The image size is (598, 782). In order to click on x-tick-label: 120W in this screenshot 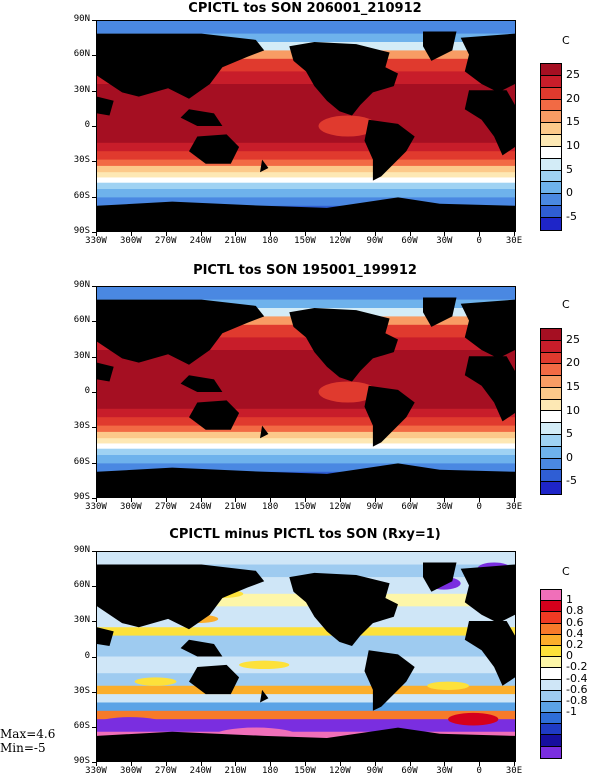, I will do `click(339, 507)`.